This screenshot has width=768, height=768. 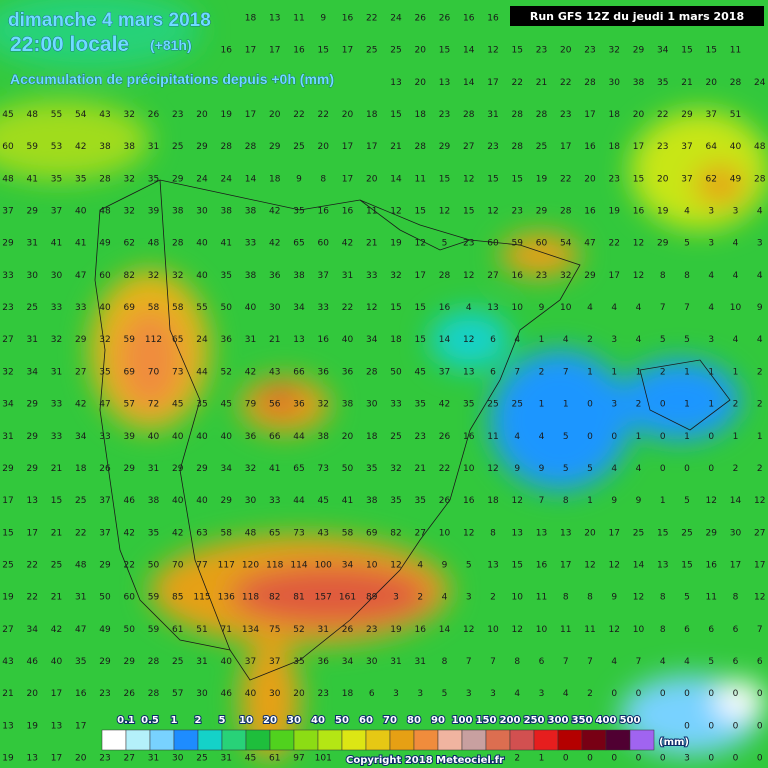 I want to click on grid-value: 45, so click(x=420, y=372).